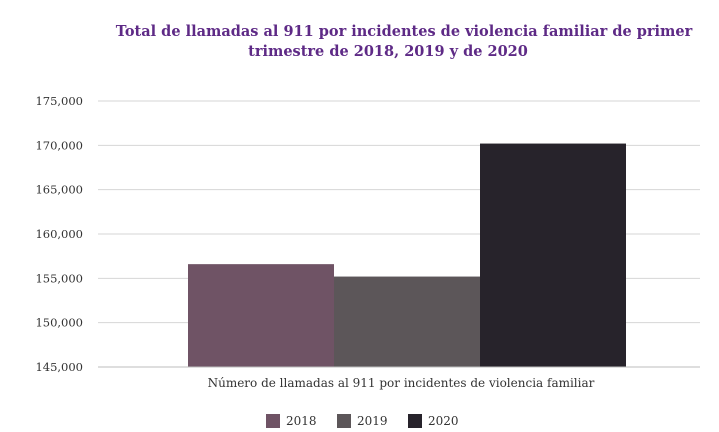  What do you see at coordinates (443, 421) in the screenshot?
I see `legend-label-2020: 2020` at bounding box center [443, 421].